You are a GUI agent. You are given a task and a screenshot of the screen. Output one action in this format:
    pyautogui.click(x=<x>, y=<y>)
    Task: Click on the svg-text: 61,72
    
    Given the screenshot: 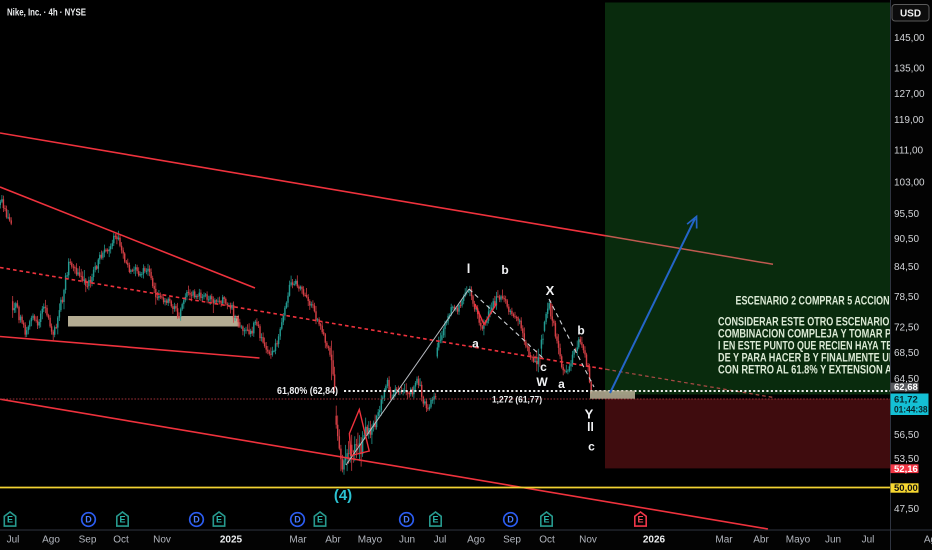 What is the action you would take?
    pyautogui.click(x=906, y=400)
    